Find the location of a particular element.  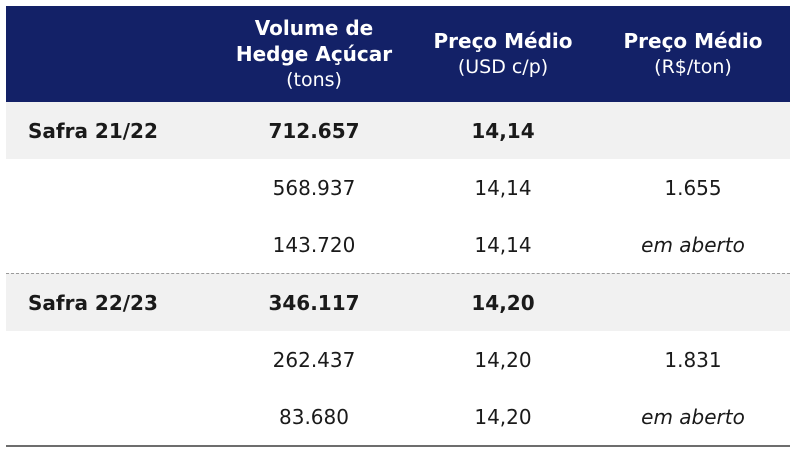

row-volume: 346.117 is located at coordinates (314, 302).